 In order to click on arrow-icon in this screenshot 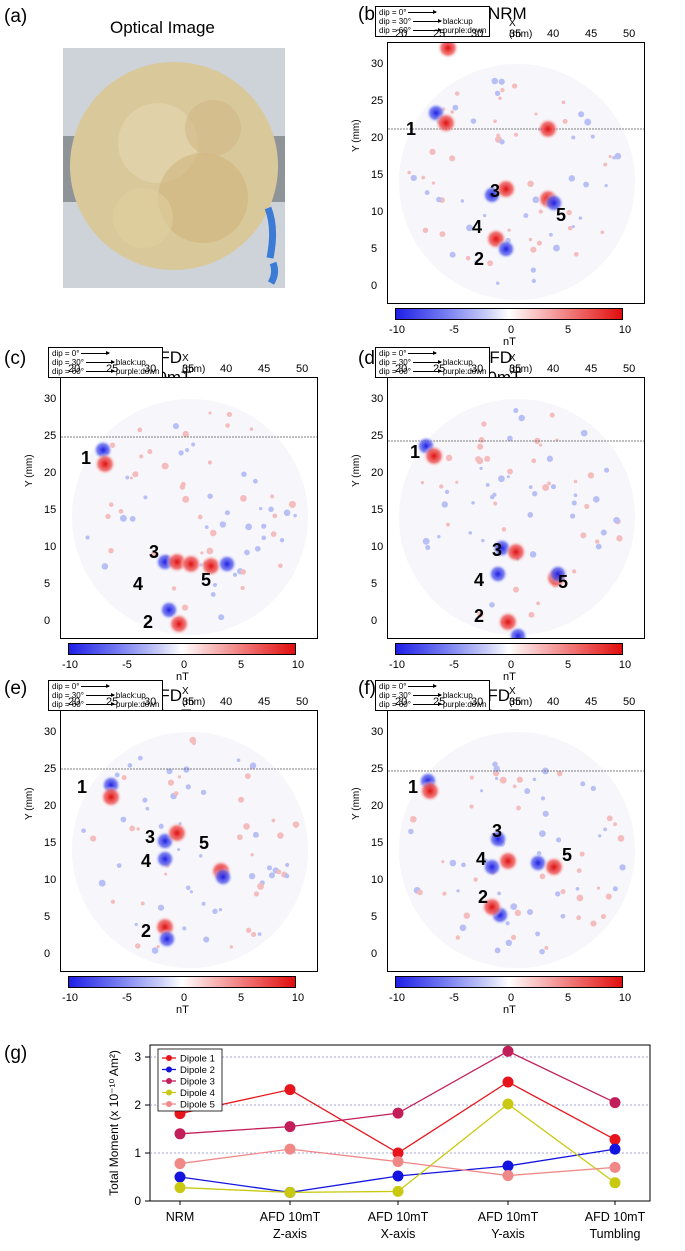, I will do `click(423, 12)`.